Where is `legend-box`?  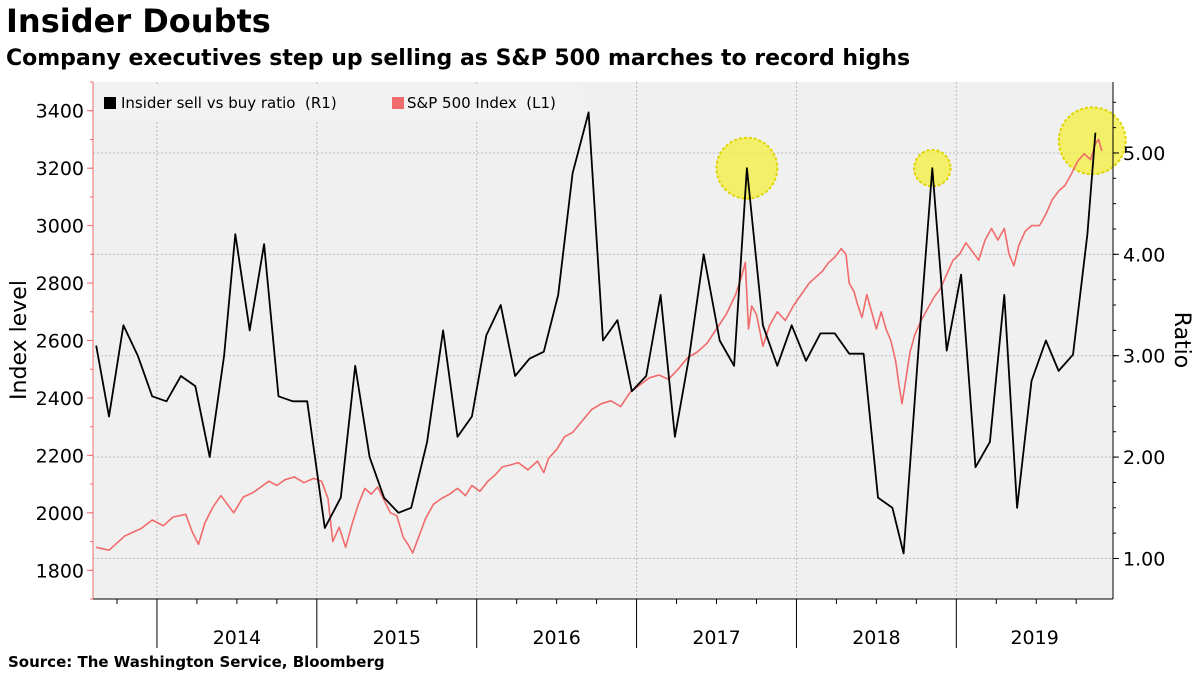 legend-box is located at coordinates (339, 103).